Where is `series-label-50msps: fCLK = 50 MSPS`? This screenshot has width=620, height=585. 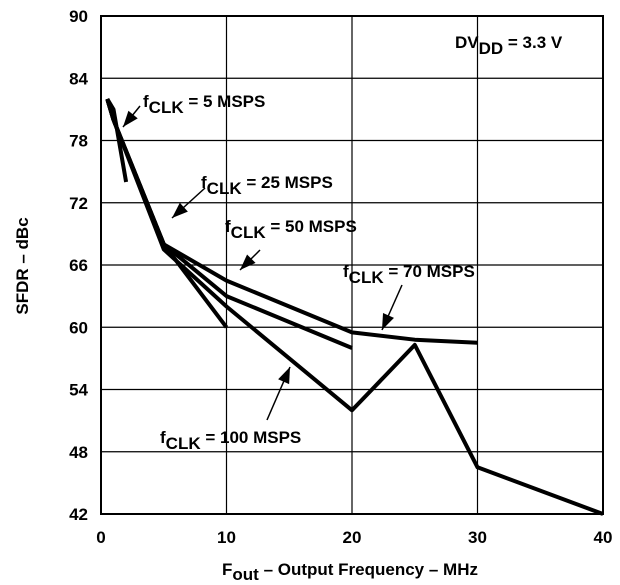
series-label-50msps: fCLK = 50 MSPS is located at coordinates (291, 229).